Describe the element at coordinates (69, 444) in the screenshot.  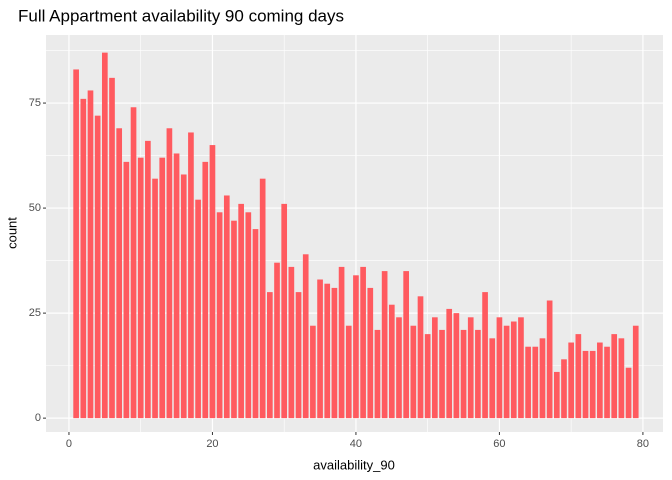
I see `x-tick-label: 0` at that location.